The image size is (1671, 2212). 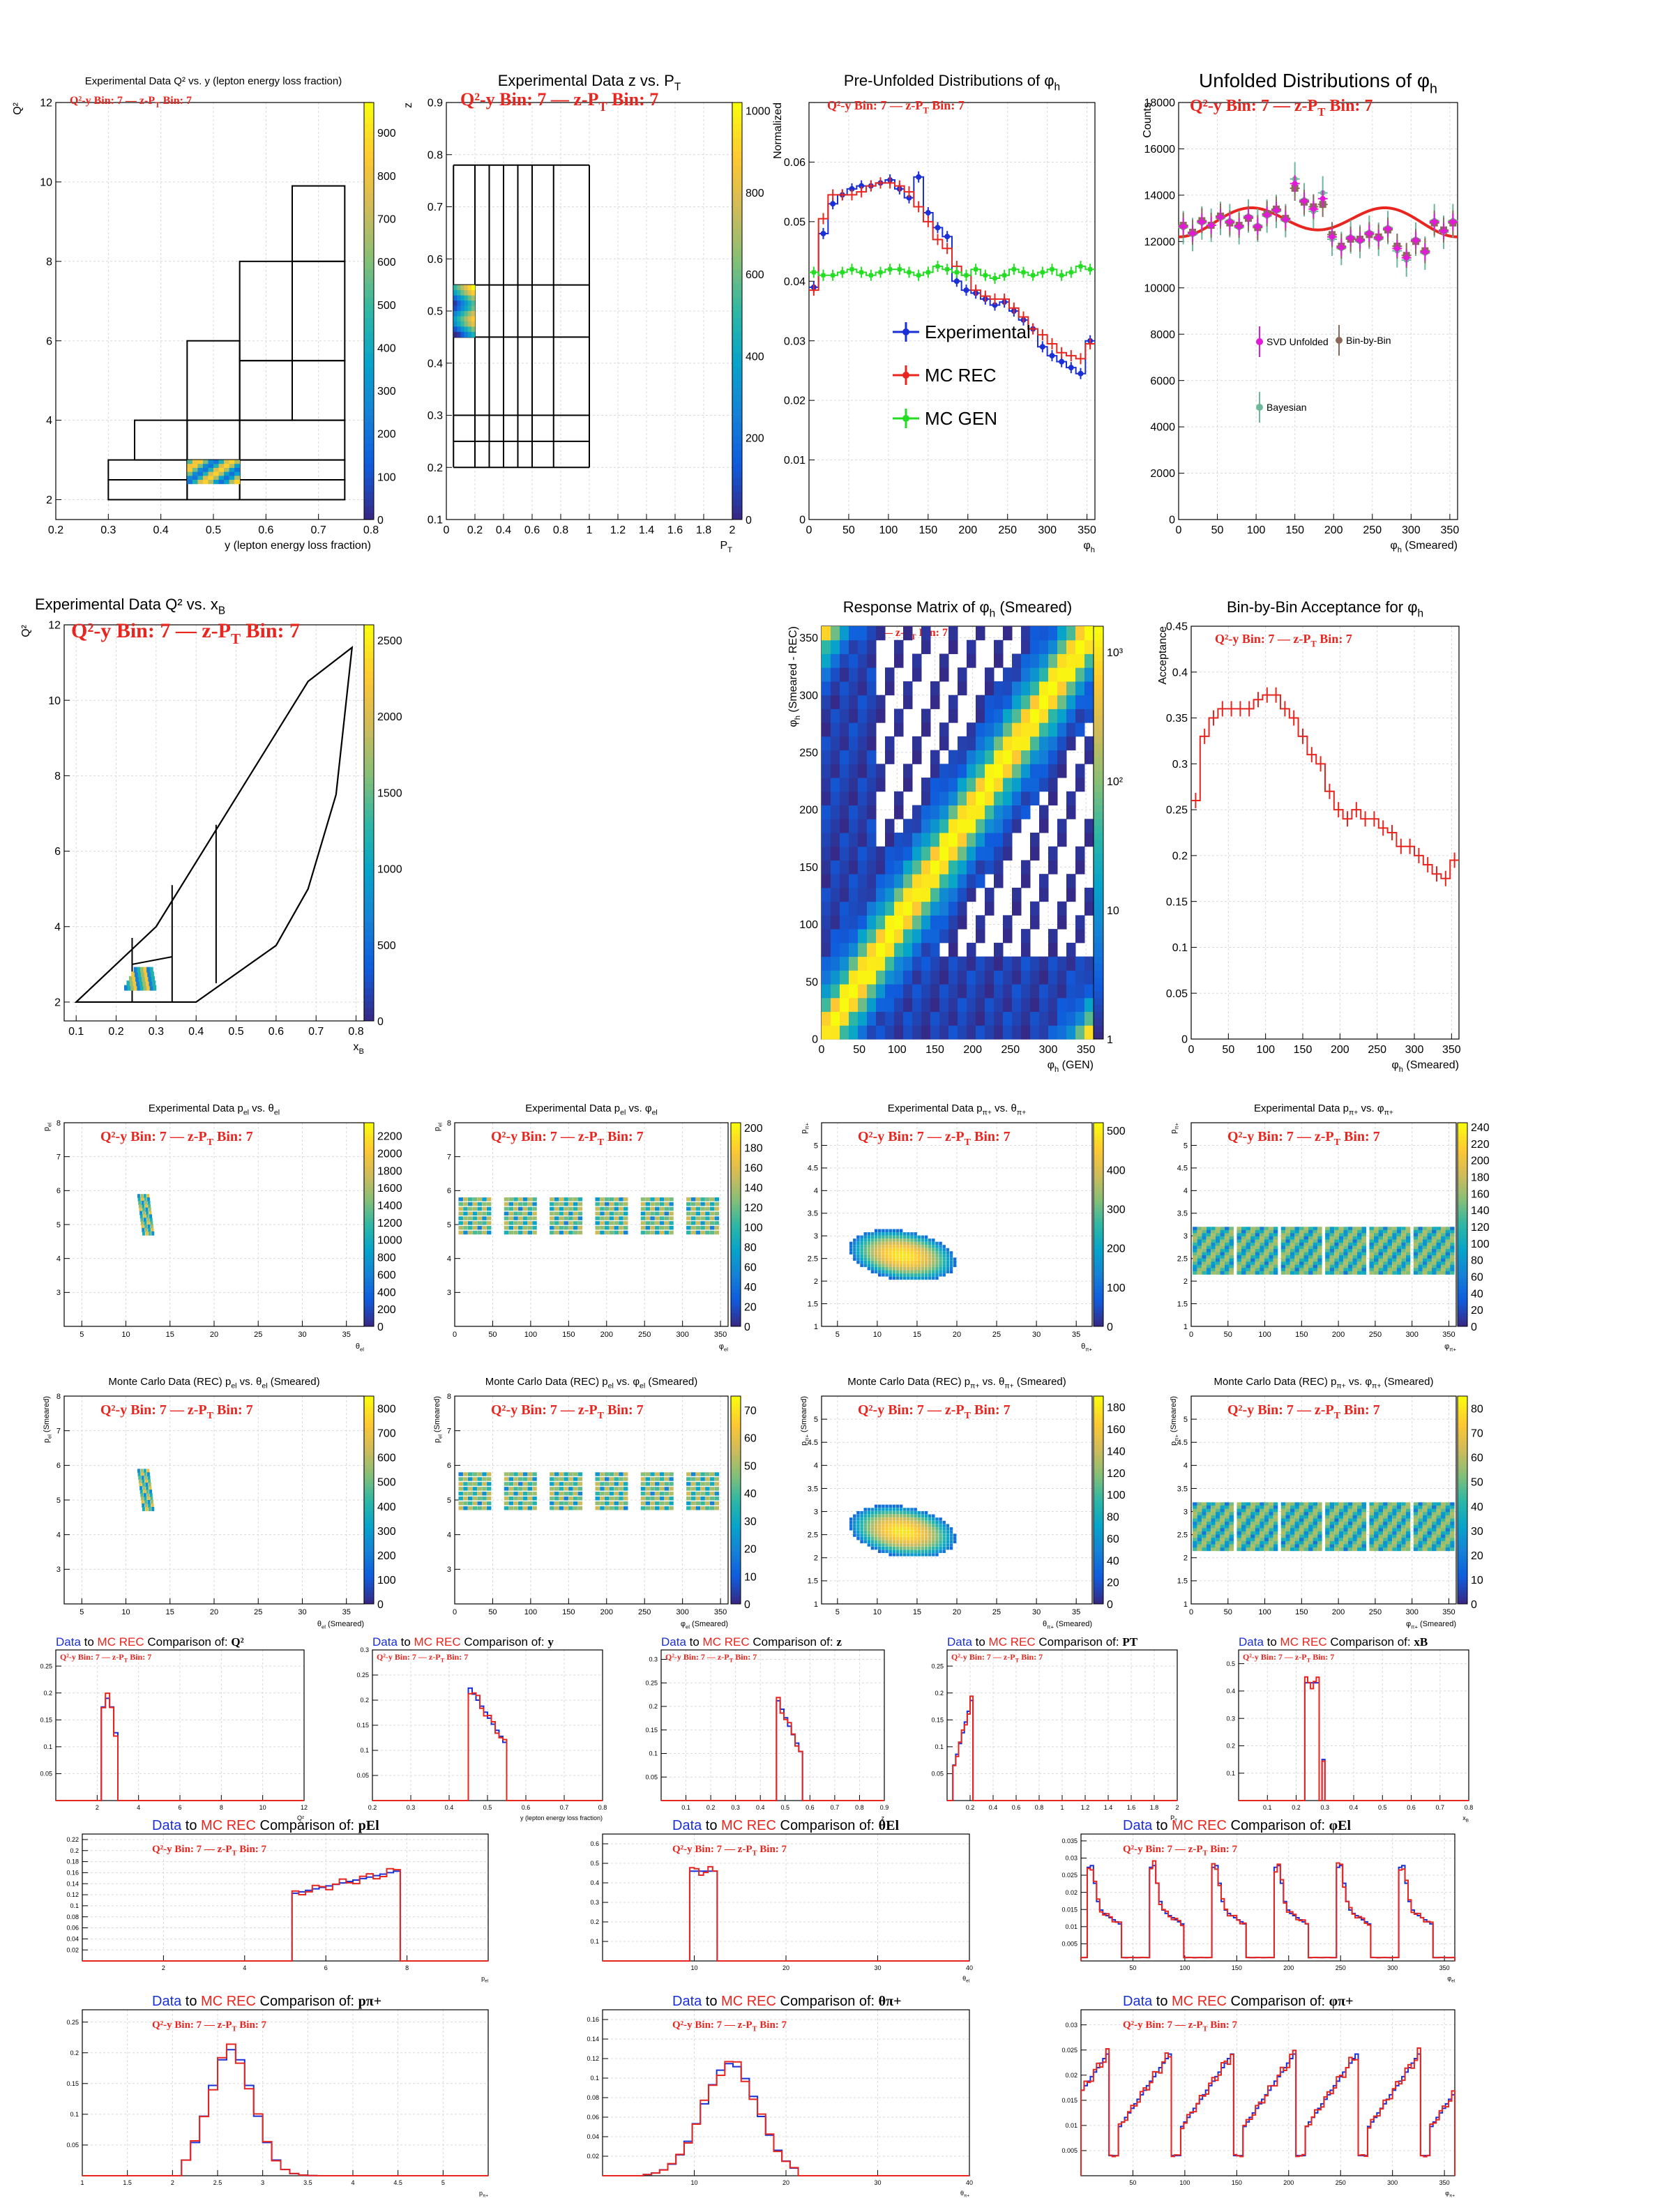 What do you see at coordinates (848, 530) in the screenshot?
I see `x-tick-label: 50` at bounding box center [848, 530].